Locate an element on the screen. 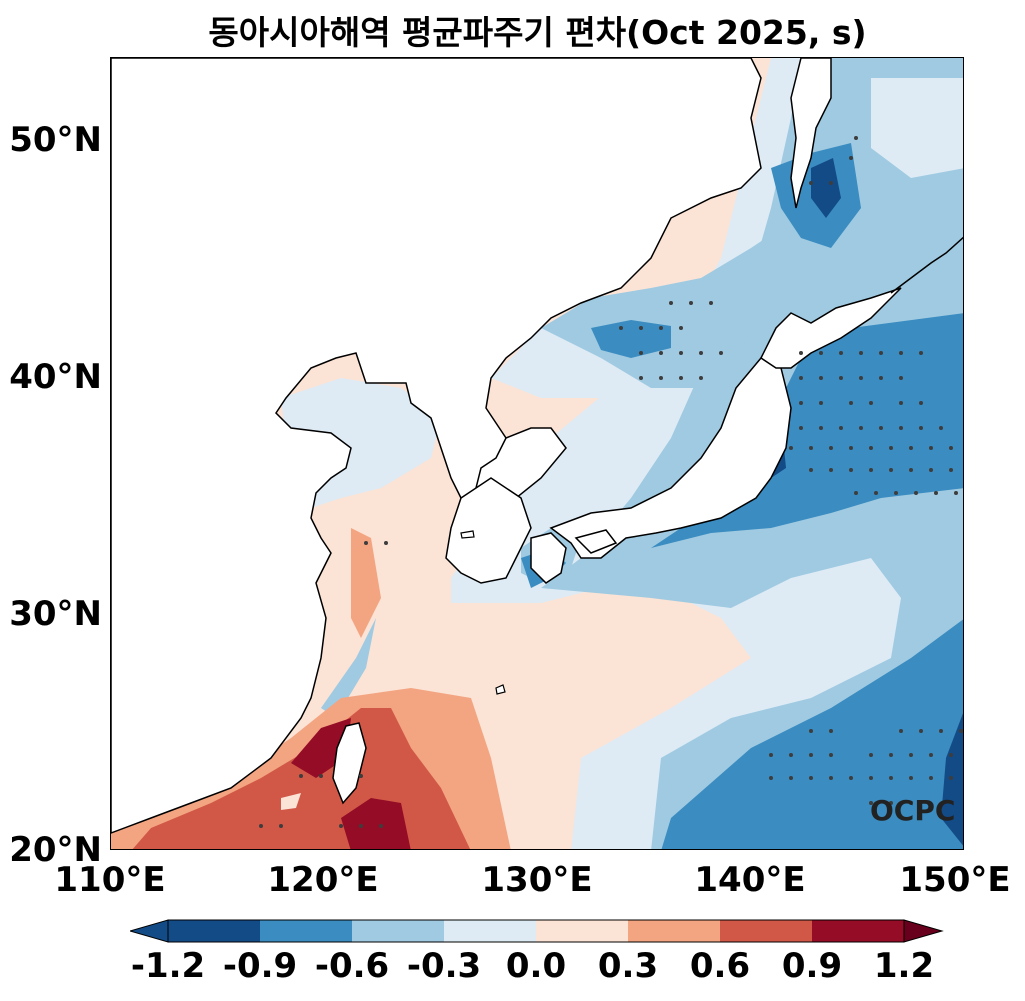 This screenshot has width=1025, height=1001. colorbar-tick-0.9: 0.9 is located at coordinates (812, 966).